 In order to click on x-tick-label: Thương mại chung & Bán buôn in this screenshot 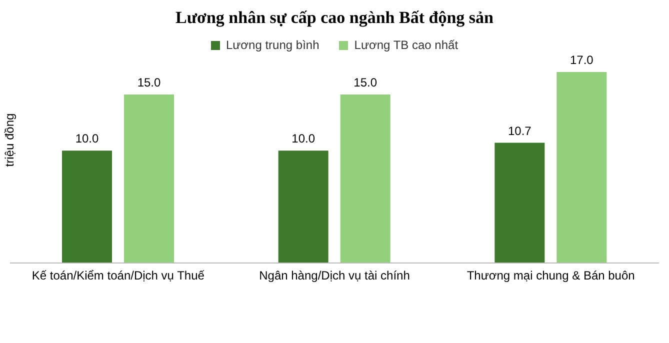, I will do `click(550, 275)`.